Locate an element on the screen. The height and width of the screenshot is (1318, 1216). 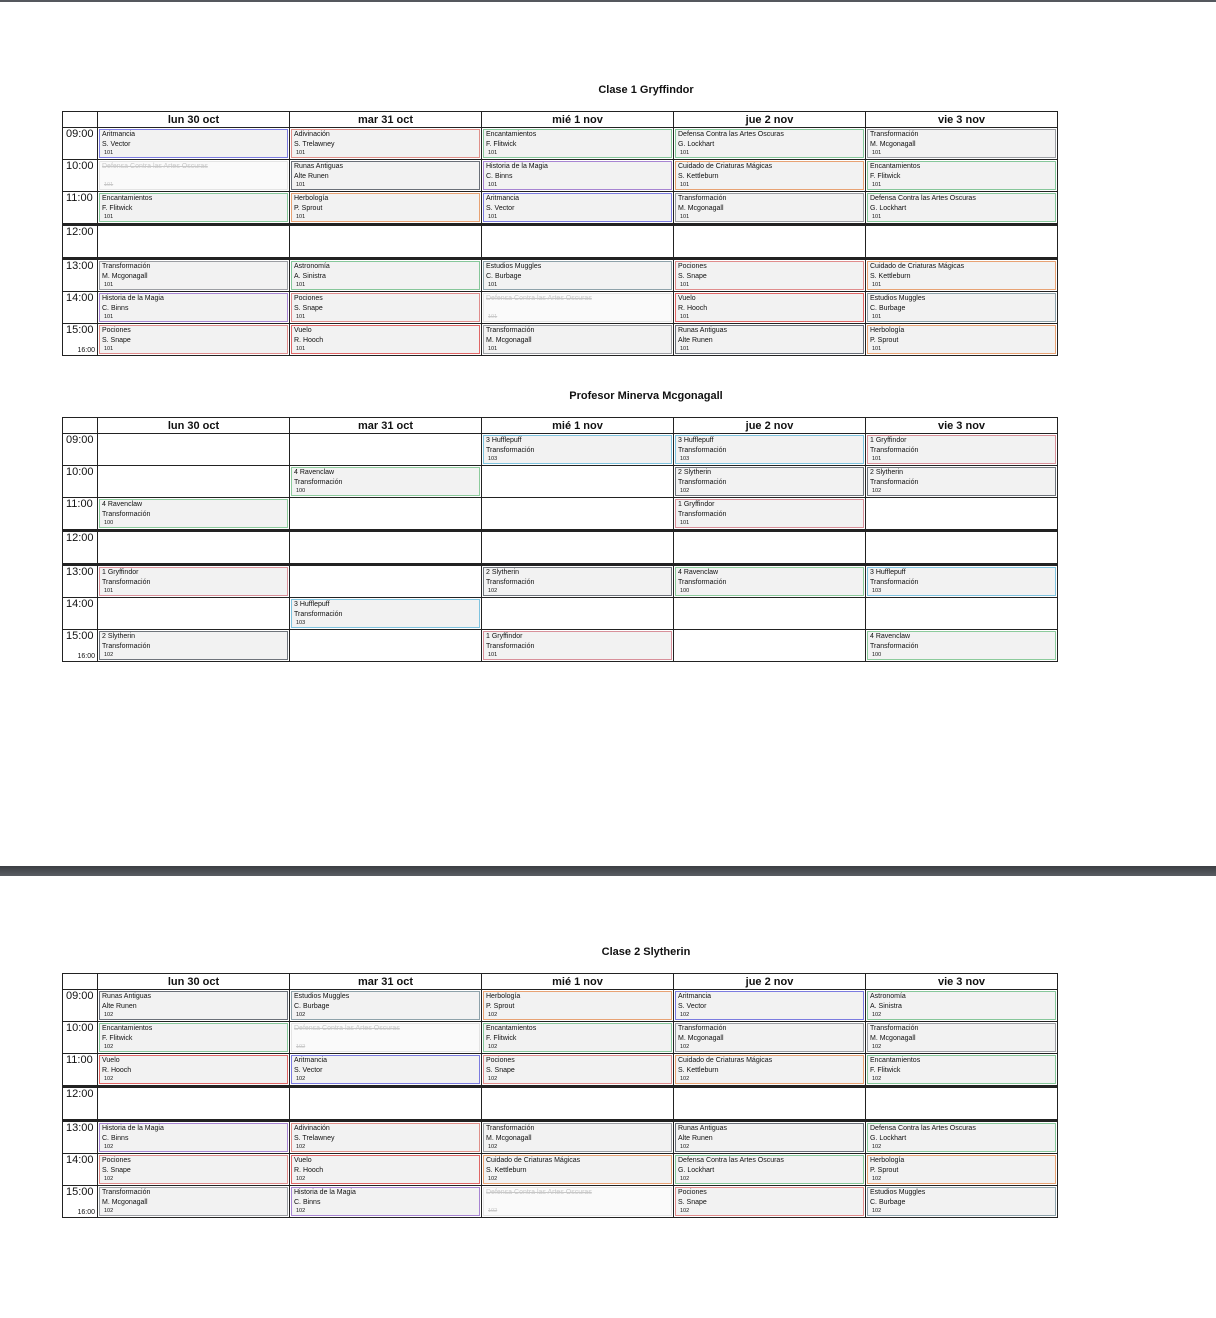
time-slot: Estudios Muggles C. Burbage 102 is located at coordinates (385, 1005).